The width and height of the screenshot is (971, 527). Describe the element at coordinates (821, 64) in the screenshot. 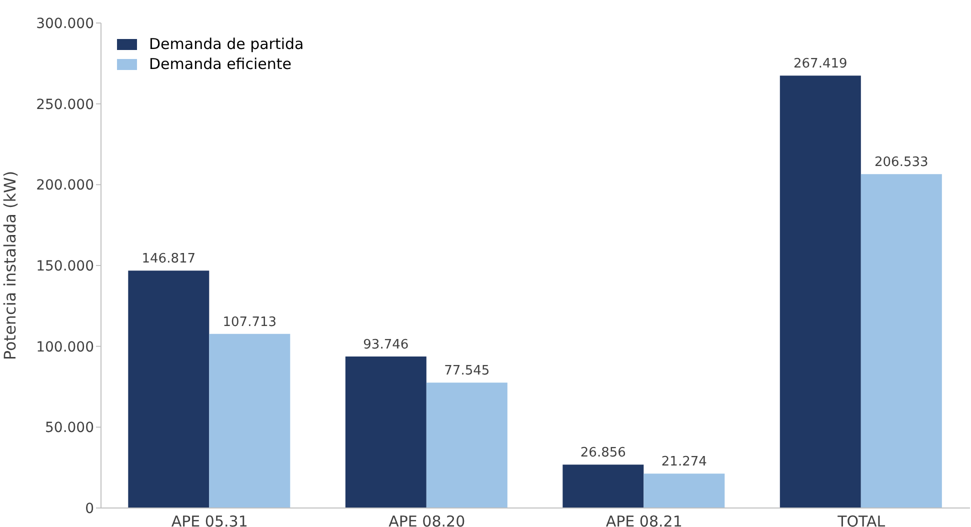

I see `data-label: 267.419` at that location.